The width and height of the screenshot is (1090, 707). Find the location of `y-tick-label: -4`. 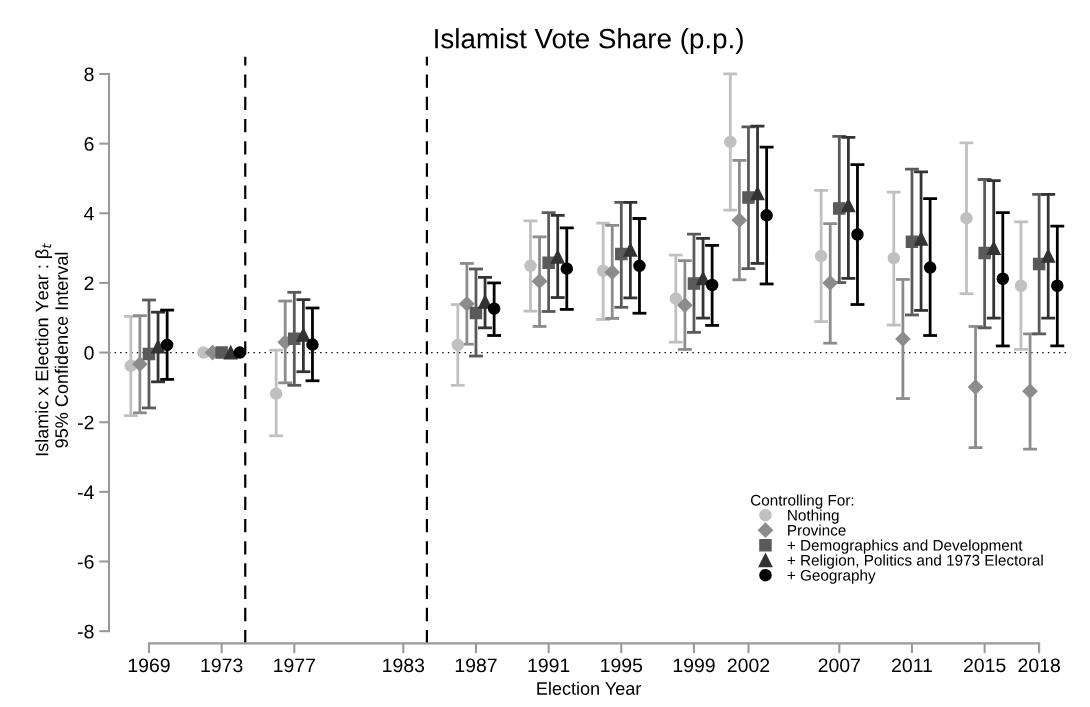

y-tick-label: -4 is located at coordinates (85, 492).